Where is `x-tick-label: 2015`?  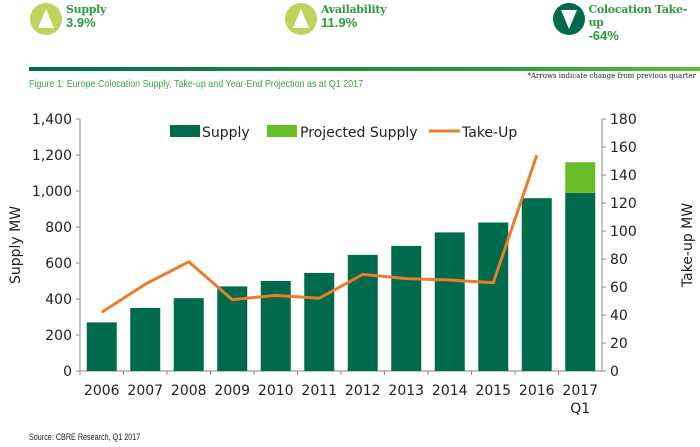
x-tick-label: 2015 is located at coordinates (493, 391).